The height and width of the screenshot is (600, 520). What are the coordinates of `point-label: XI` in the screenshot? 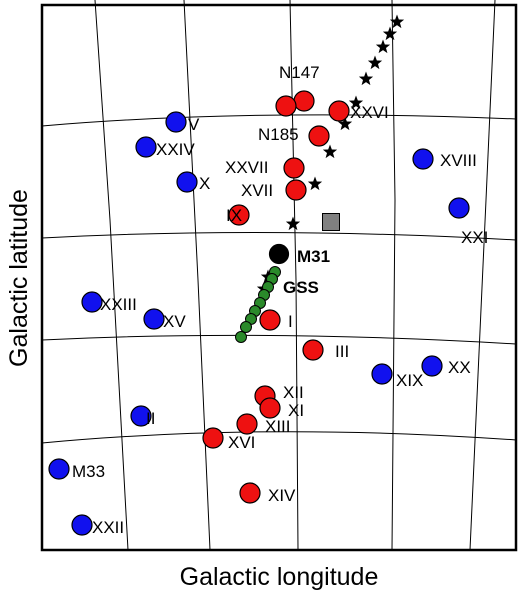 It's located at (296, 410).